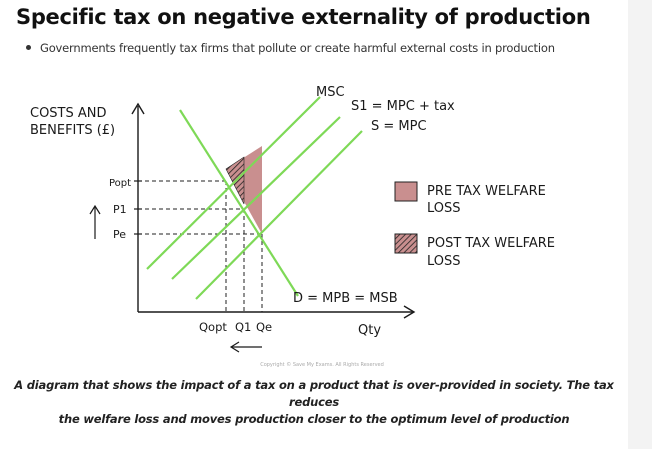 Image resolution: width=652 pixels, height=449 pixels. Describe the element at coordinates (444, 208) in the screenshot. I see `pre-tax-legend-line2: LOSS` at that location.